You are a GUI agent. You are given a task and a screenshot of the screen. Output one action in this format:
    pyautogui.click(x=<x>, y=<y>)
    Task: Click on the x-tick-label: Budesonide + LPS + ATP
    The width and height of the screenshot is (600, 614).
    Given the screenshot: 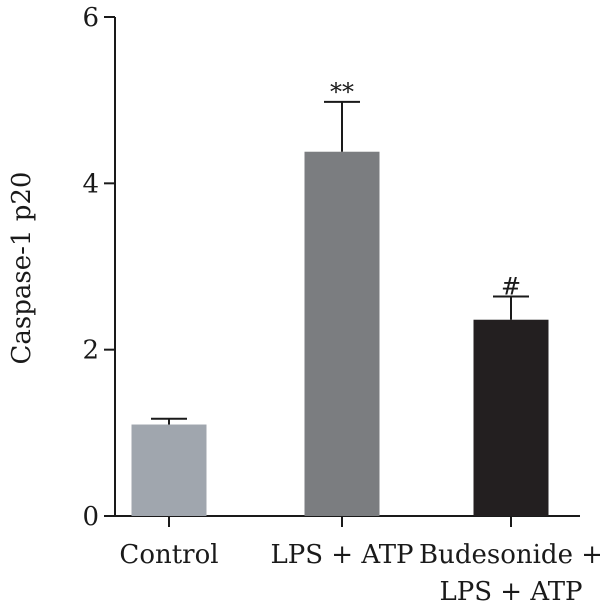 What is the action you would take?
    pyautogui.click(x=509, y=573)
    